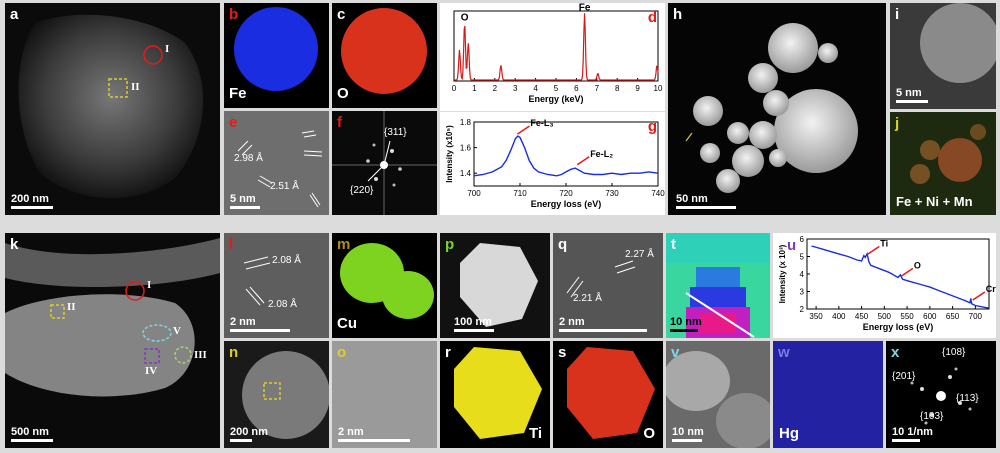 The height and width of the screenshot is (453, 1000). I want to click on spot-113: {113}, so click(967, 398).